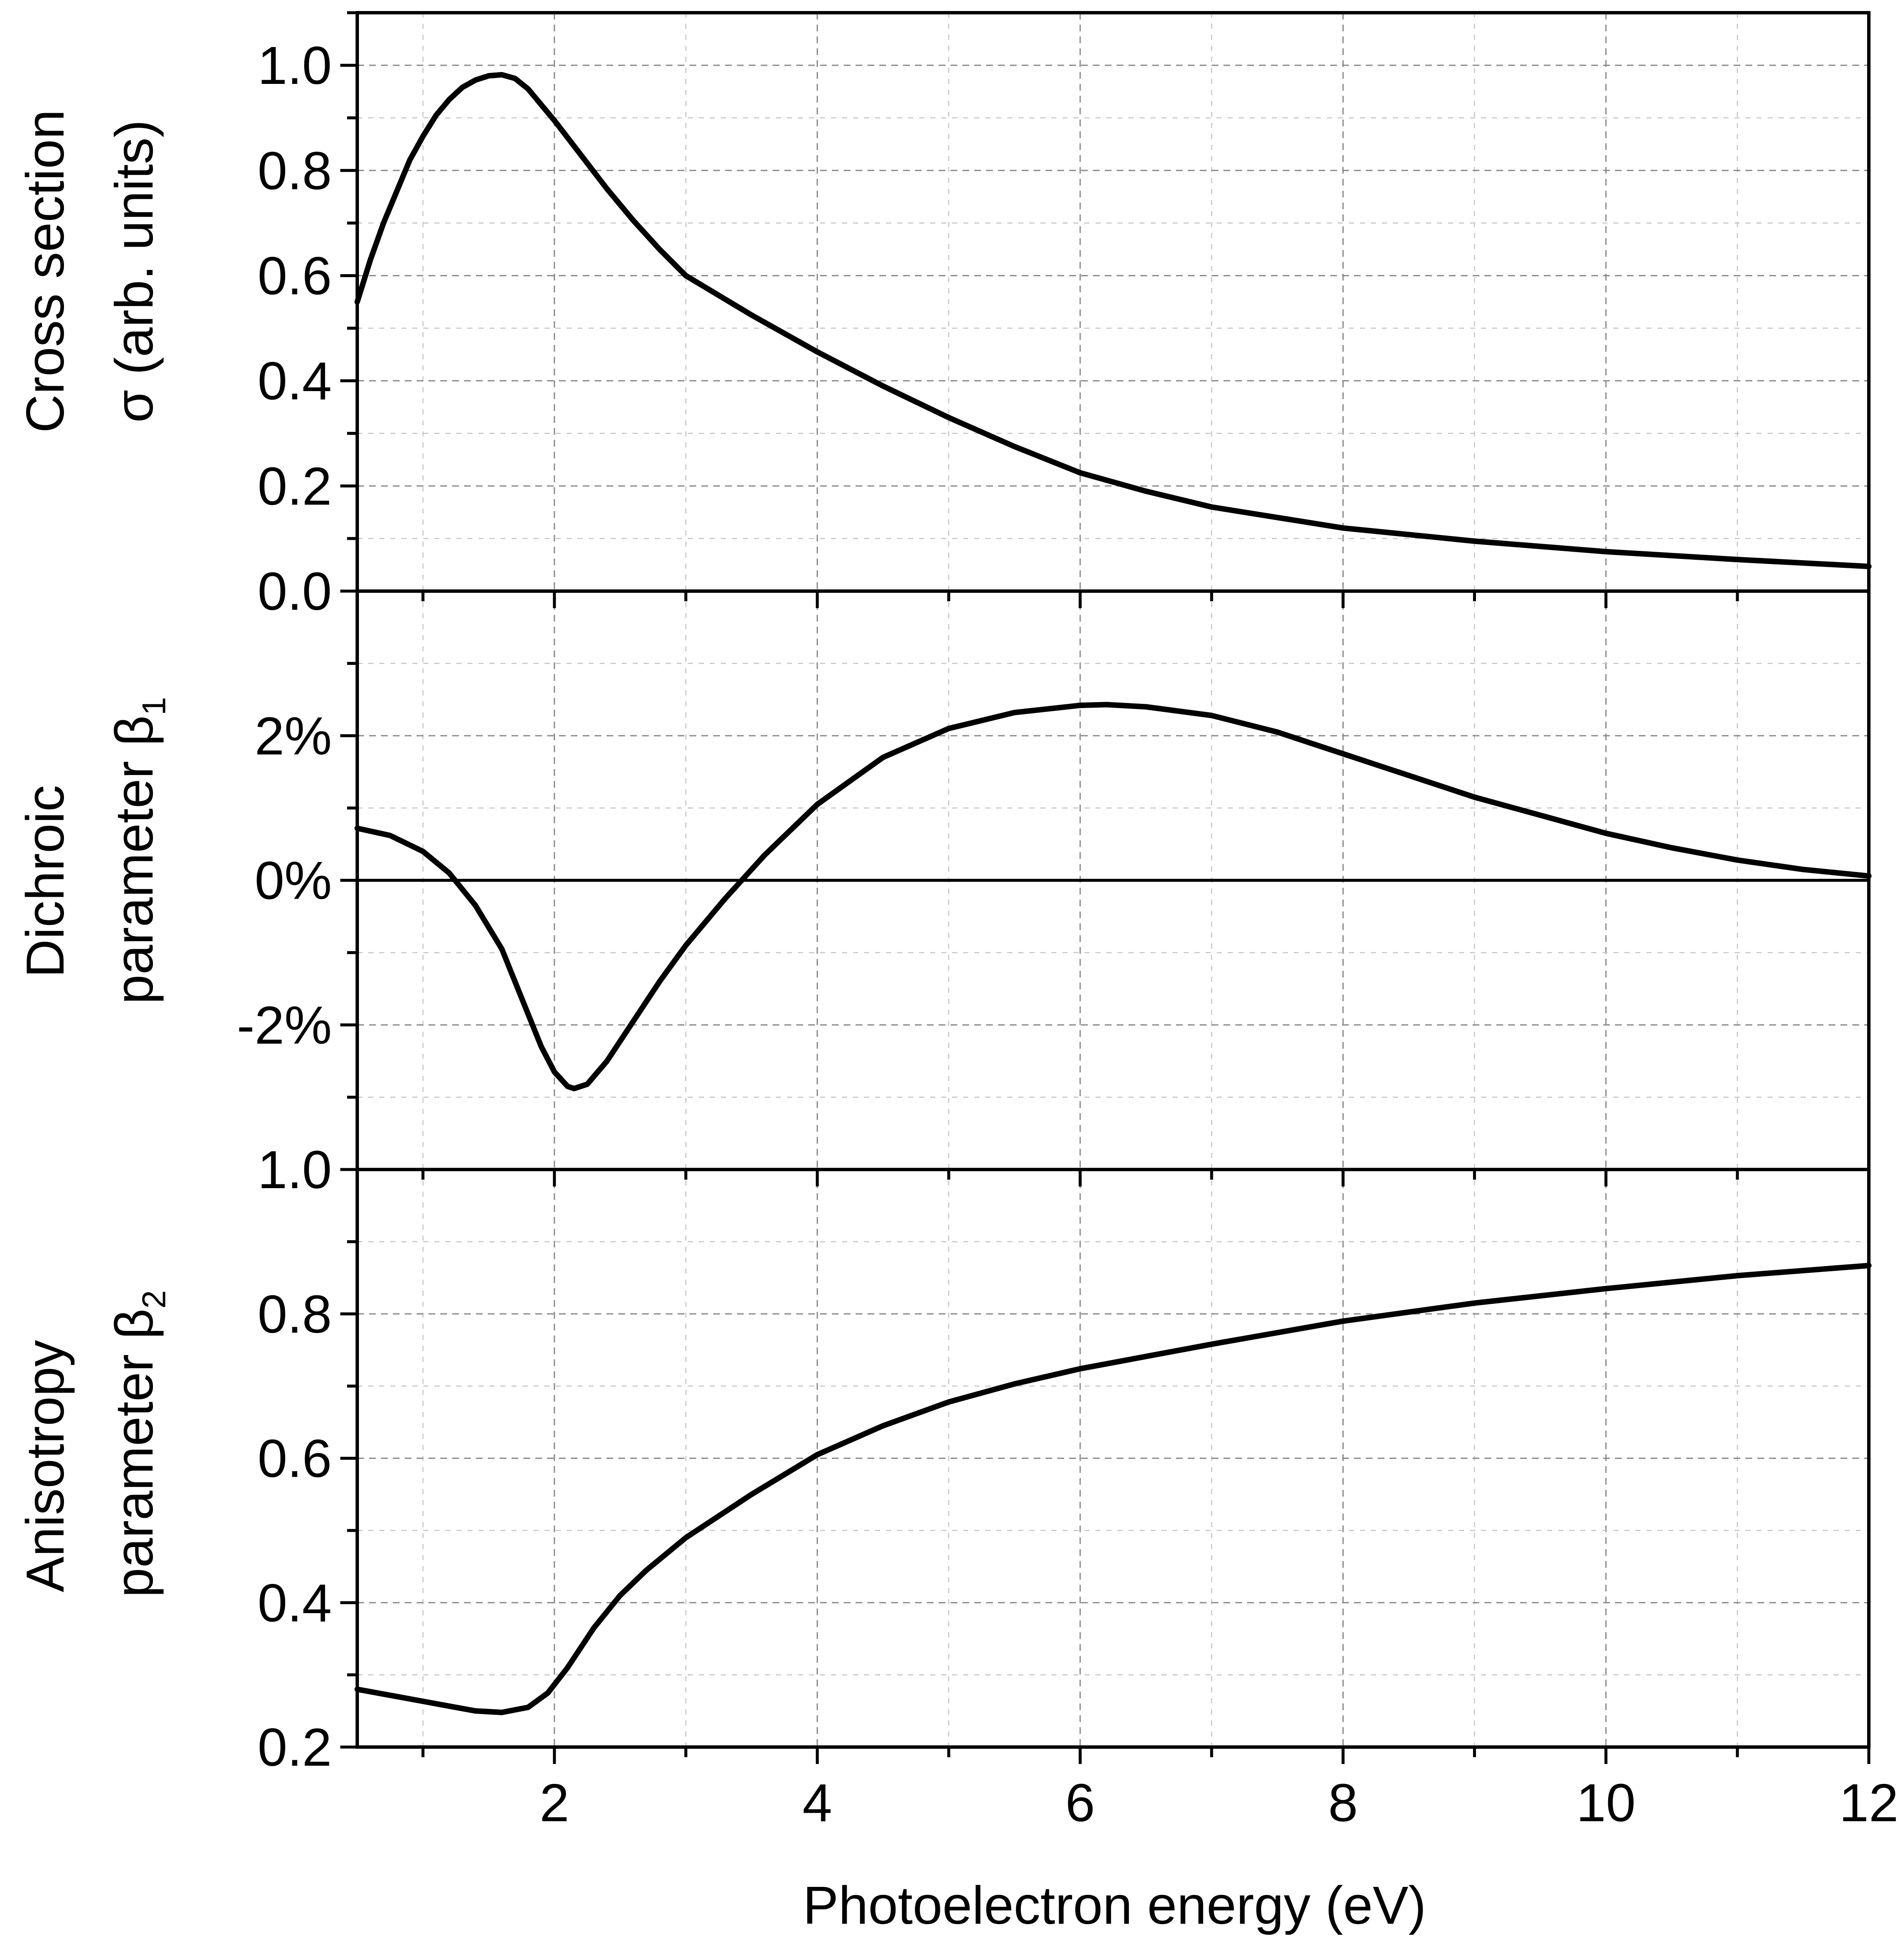 This screenshot has height=1939, width=1904. What do you see at coordinates (554, 1803) in the screenshot?
I see `xtick-label: 2` at bounding box center [554, 1803].